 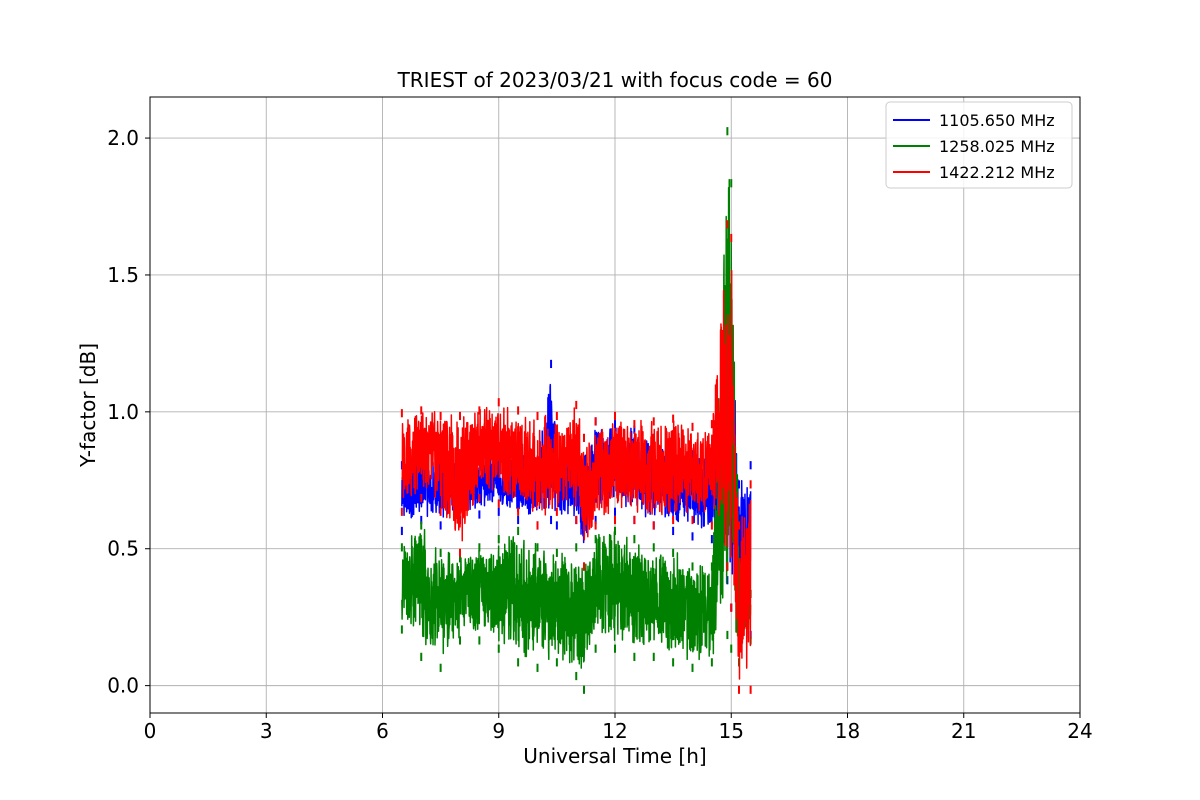 I want to click on y-axis-label: Y-factor [dB], so click(x=88, y=405).